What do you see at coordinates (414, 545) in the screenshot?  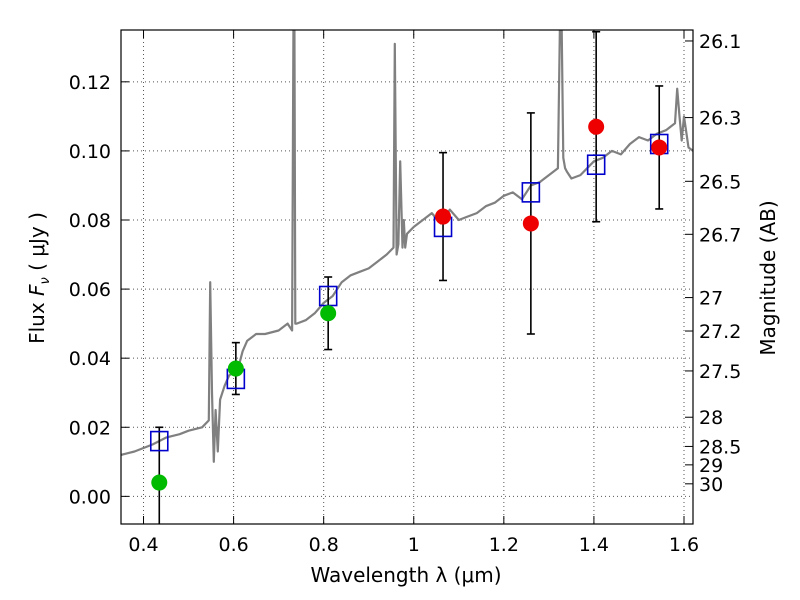 I see `x-tick-label: 1` at bounding box center [414, 545].